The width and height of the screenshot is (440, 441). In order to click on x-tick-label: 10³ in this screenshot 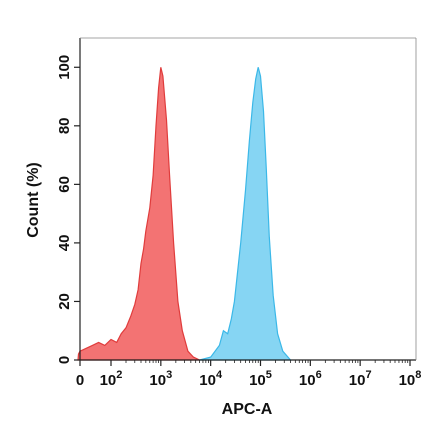, I will do `click(160, 379)`.